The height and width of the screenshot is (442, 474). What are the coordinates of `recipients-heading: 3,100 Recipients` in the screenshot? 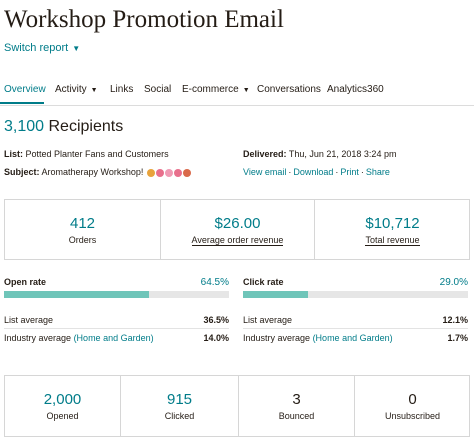 It's located at (63, 127).